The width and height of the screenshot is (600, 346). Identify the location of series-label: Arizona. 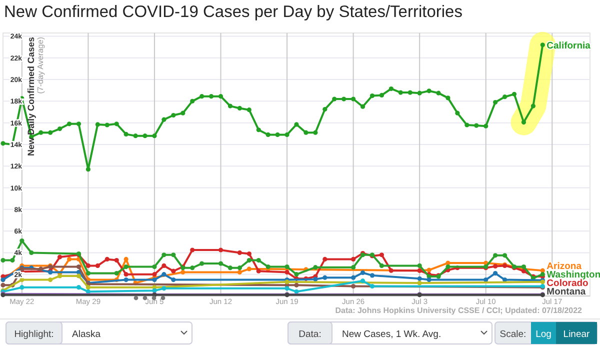
(564, 266).